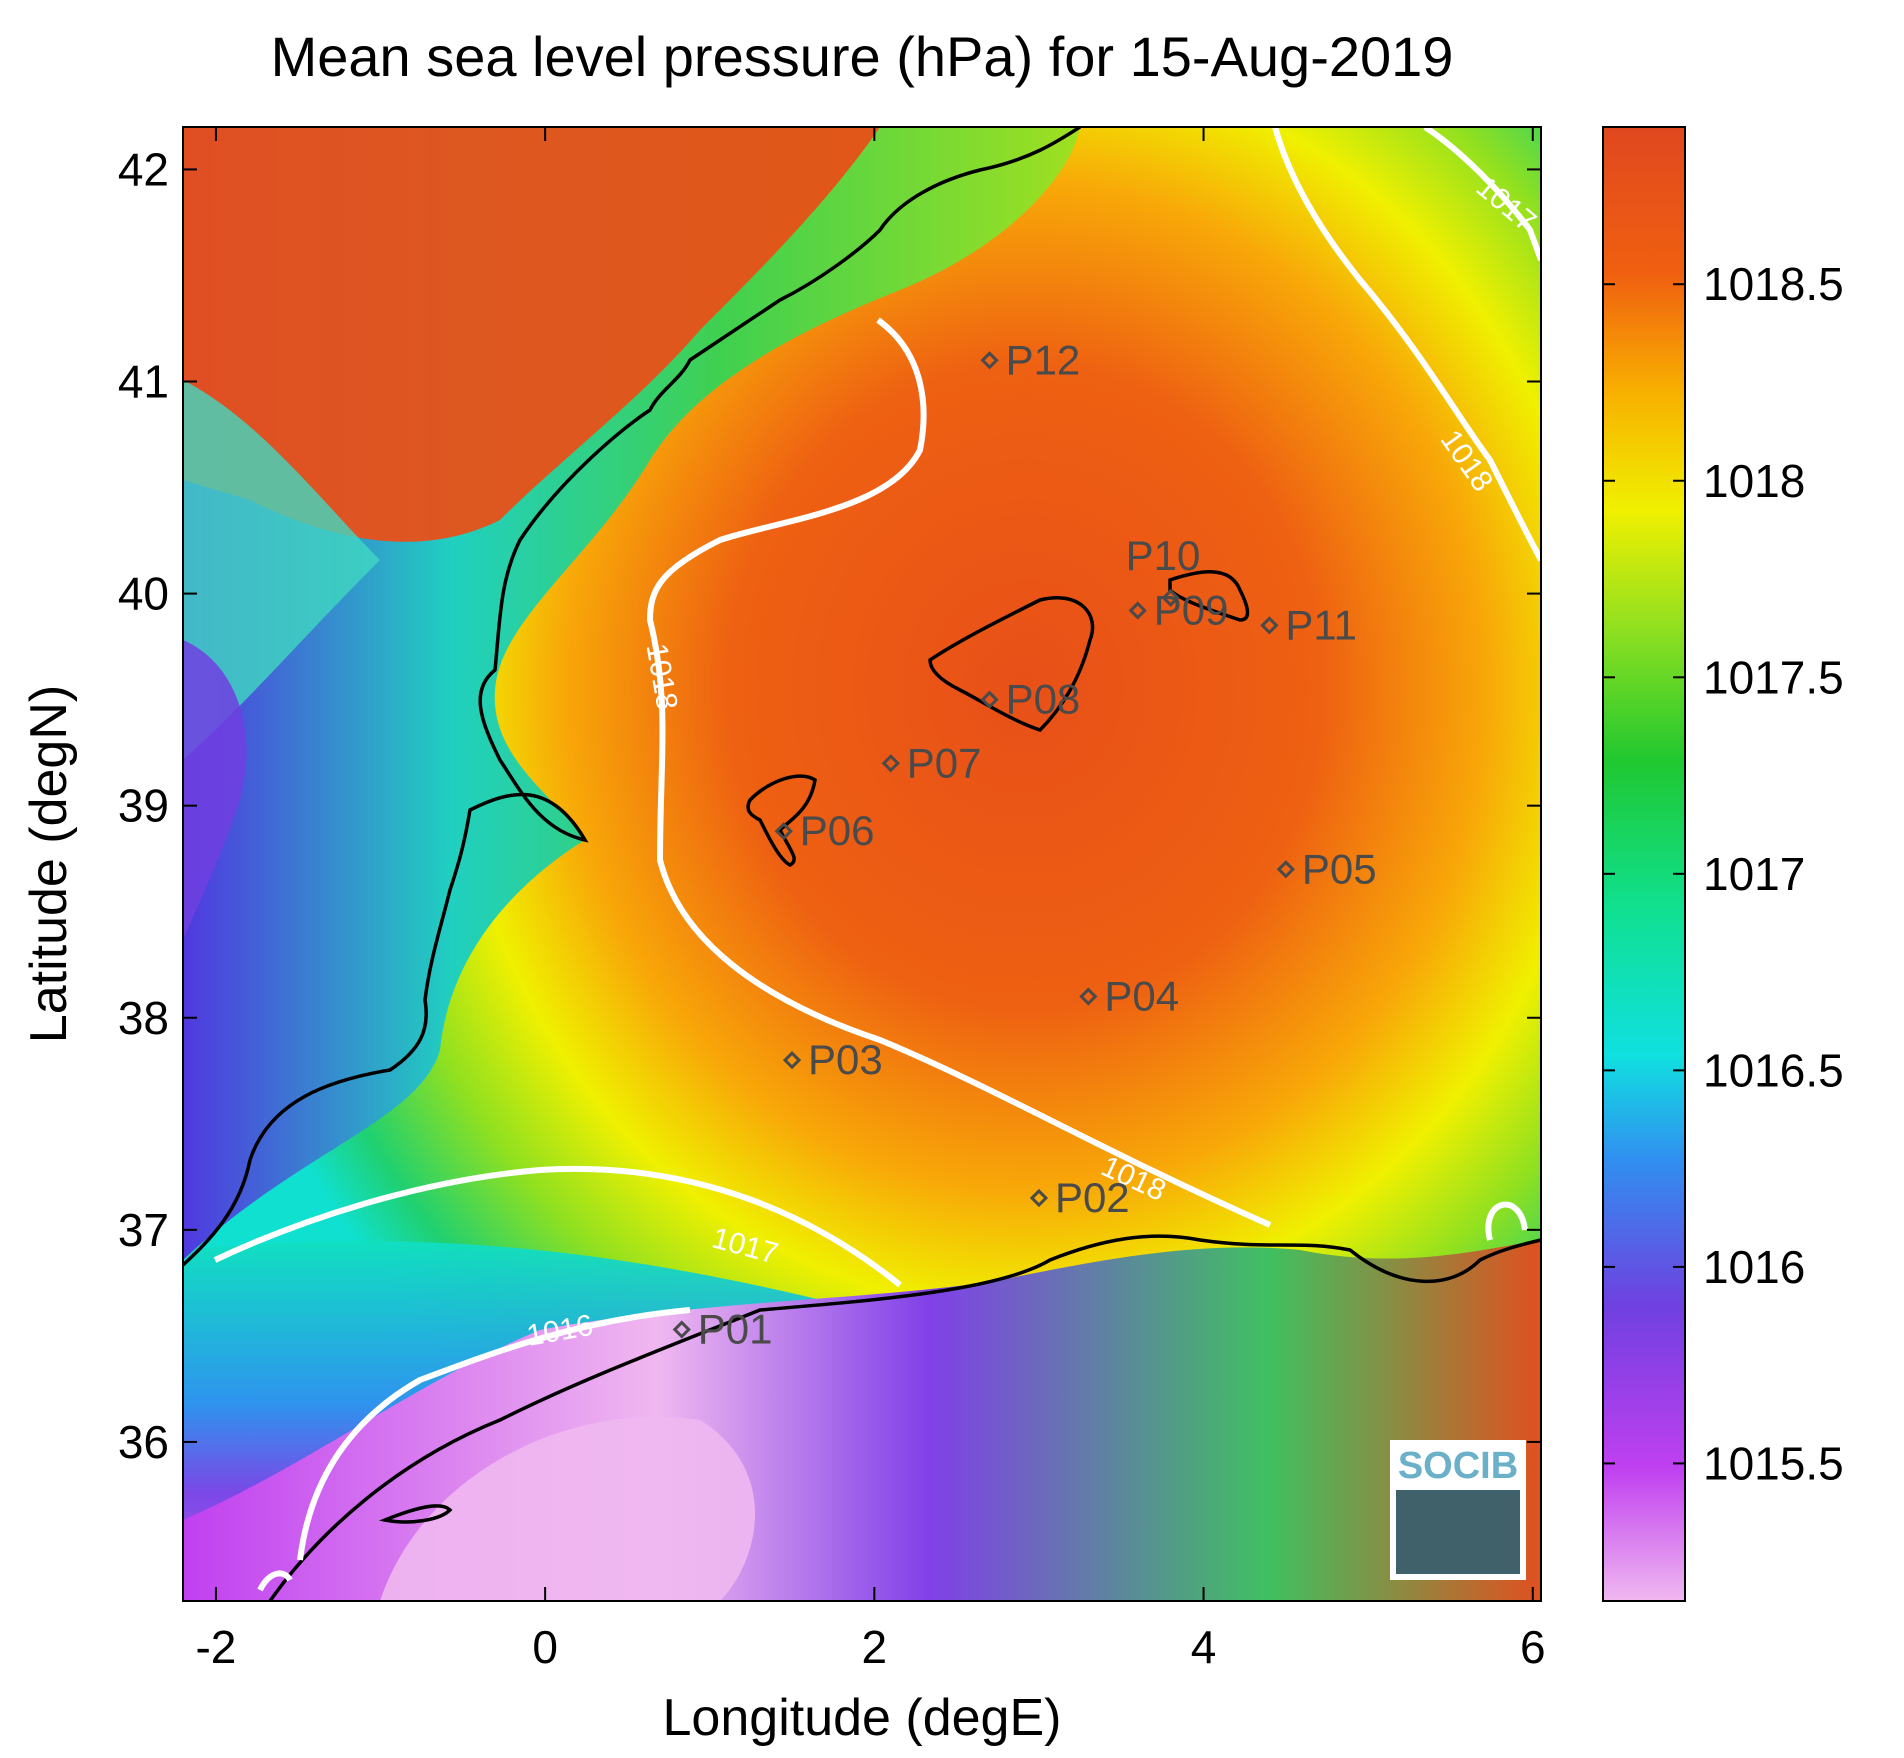 Image resolution: width=1904 pixels, height=1758 pixels. What do you see at coordinates (875, 1647) in the screenshot?
I see `x-tick-label: 2` at bounding box center [875, 1647].